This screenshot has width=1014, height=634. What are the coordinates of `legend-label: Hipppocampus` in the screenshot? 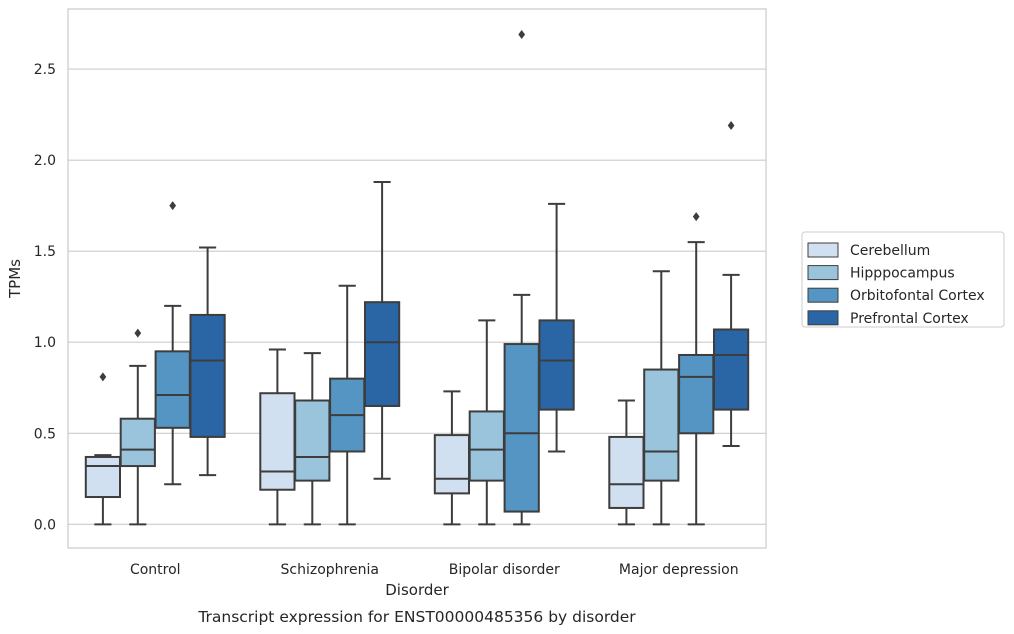 It's located at (902, 274).